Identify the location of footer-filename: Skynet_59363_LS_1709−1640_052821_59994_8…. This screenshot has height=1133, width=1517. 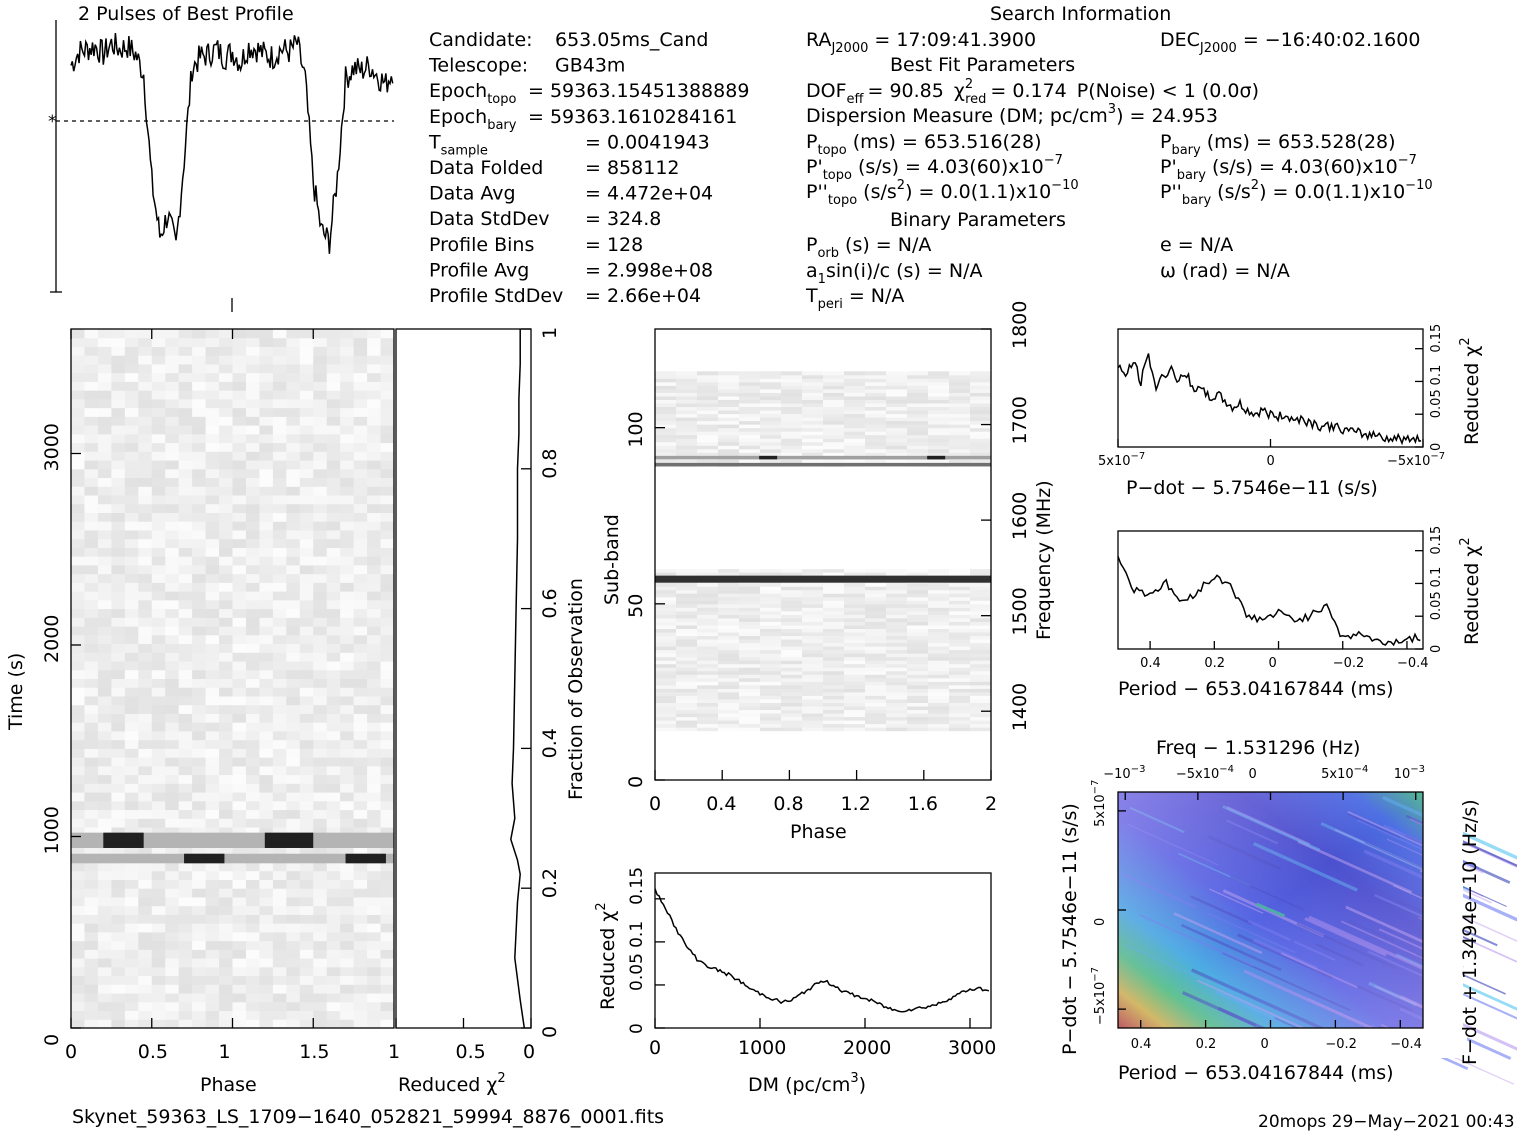
(368, 1117).